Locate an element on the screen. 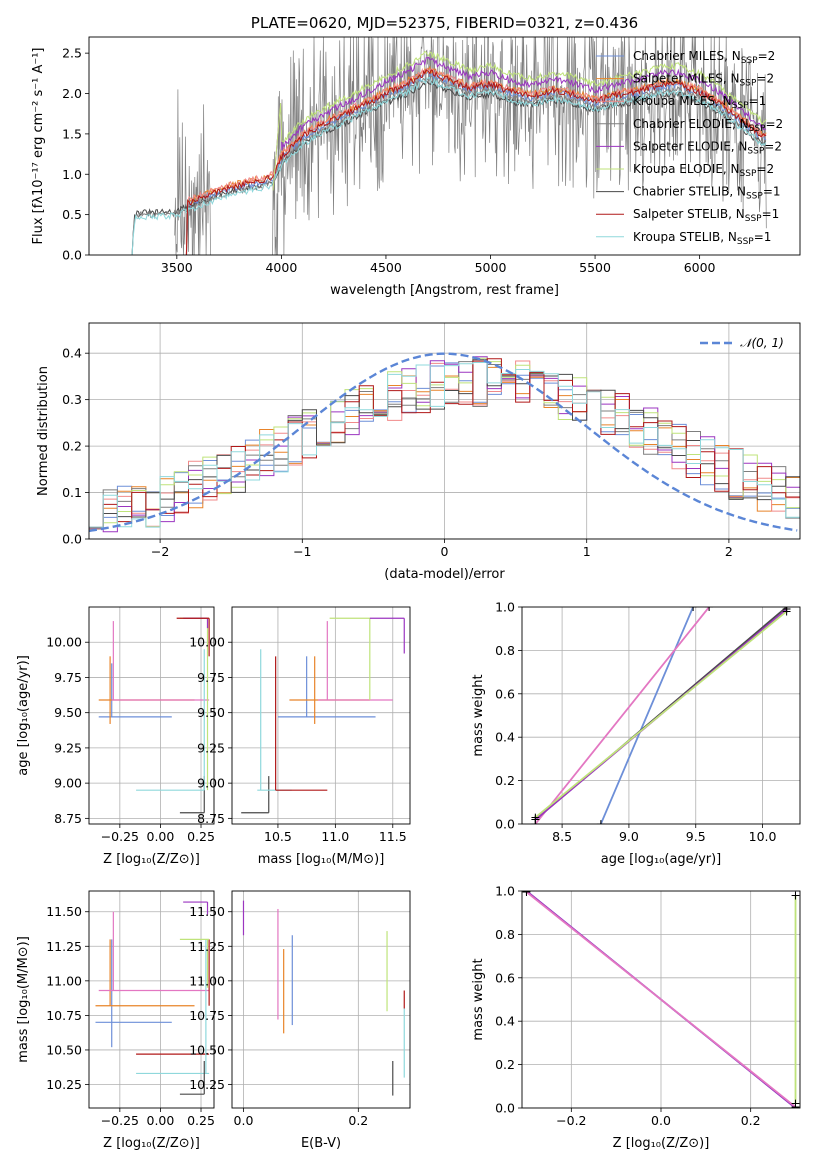 The width and height of the screenshot is (819, 1170). x-tick-label: −1 is located at coordinates (302, 551).